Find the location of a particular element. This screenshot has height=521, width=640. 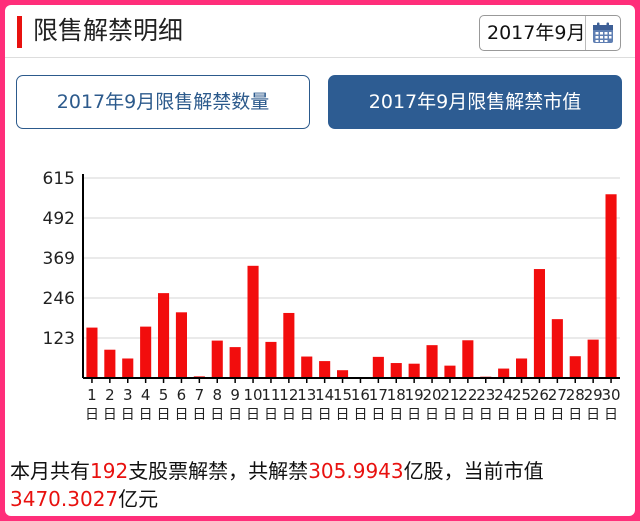

y-tick-label: 615 is located at coordinates (59, 179).